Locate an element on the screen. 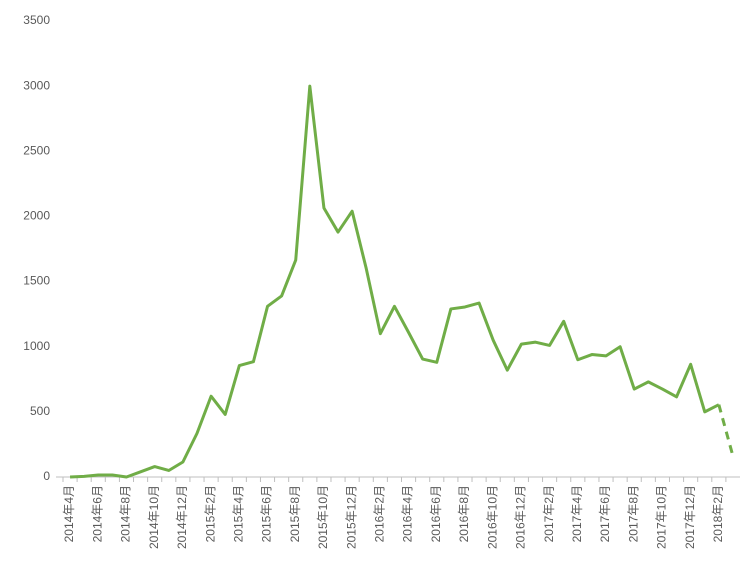 The height and width of the screenshot is (565, 746). x-tick-label: 2015年8月 is located at coordinates (295, 513).